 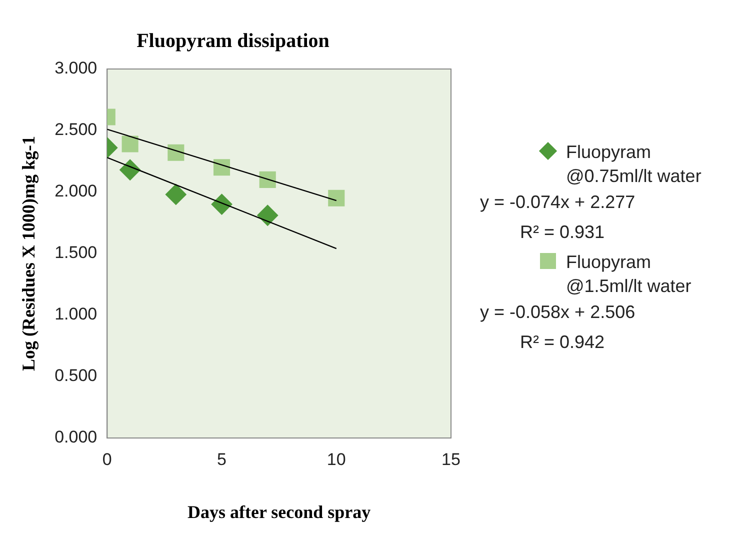 What do you see at coordinates (76, 437) in the screenshot?
I see `y-tick-label: 0.000` at bounding box center [76, 437].